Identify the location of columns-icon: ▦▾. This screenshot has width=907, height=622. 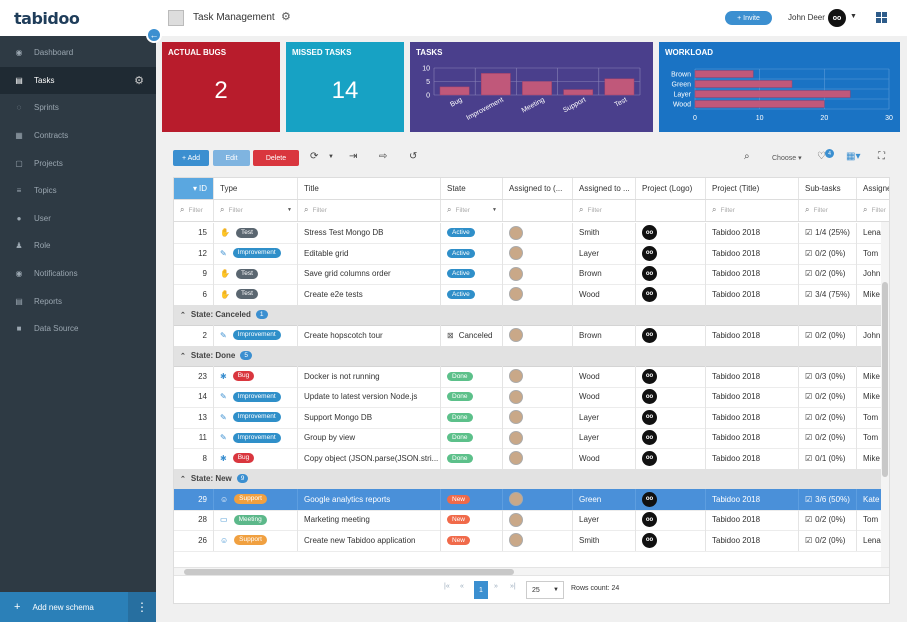
(853, 156).